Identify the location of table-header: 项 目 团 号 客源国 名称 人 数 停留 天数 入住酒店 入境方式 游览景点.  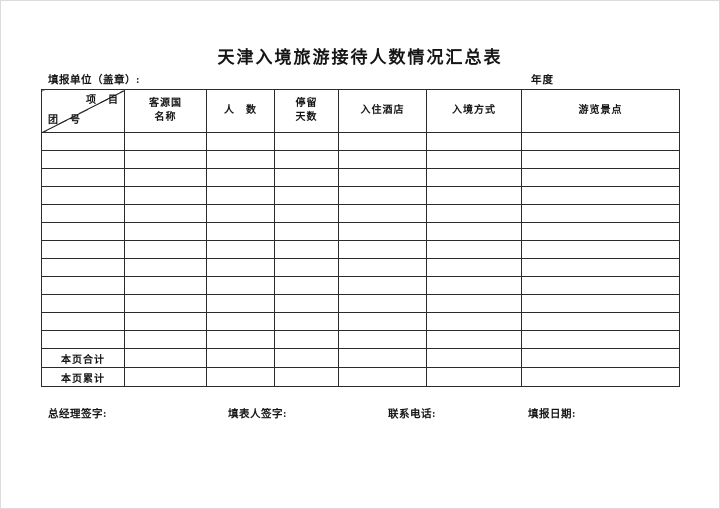
(360, 111).